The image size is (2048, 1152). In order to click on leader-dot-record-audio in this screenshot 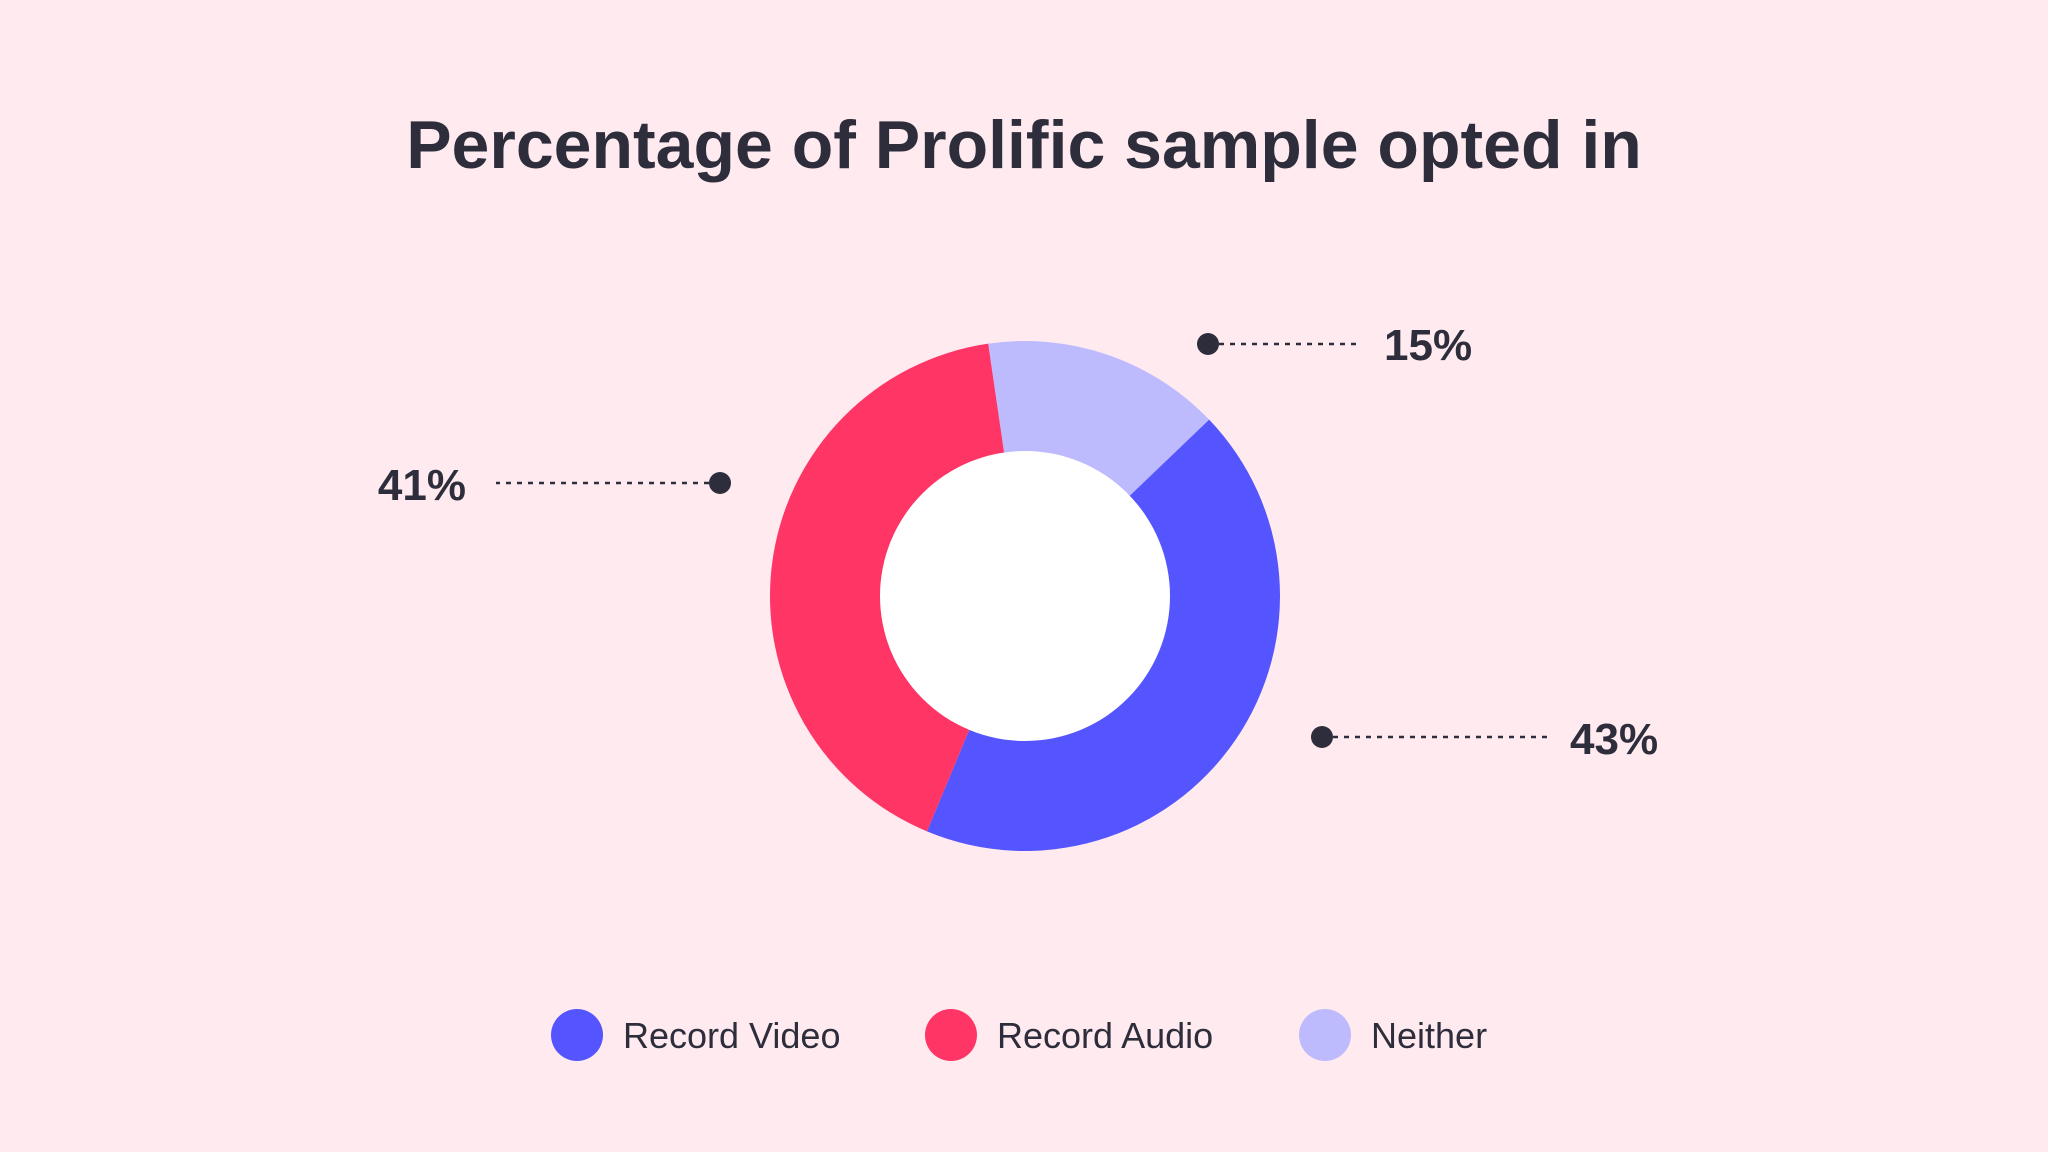, I will do `click(720, 483)`.